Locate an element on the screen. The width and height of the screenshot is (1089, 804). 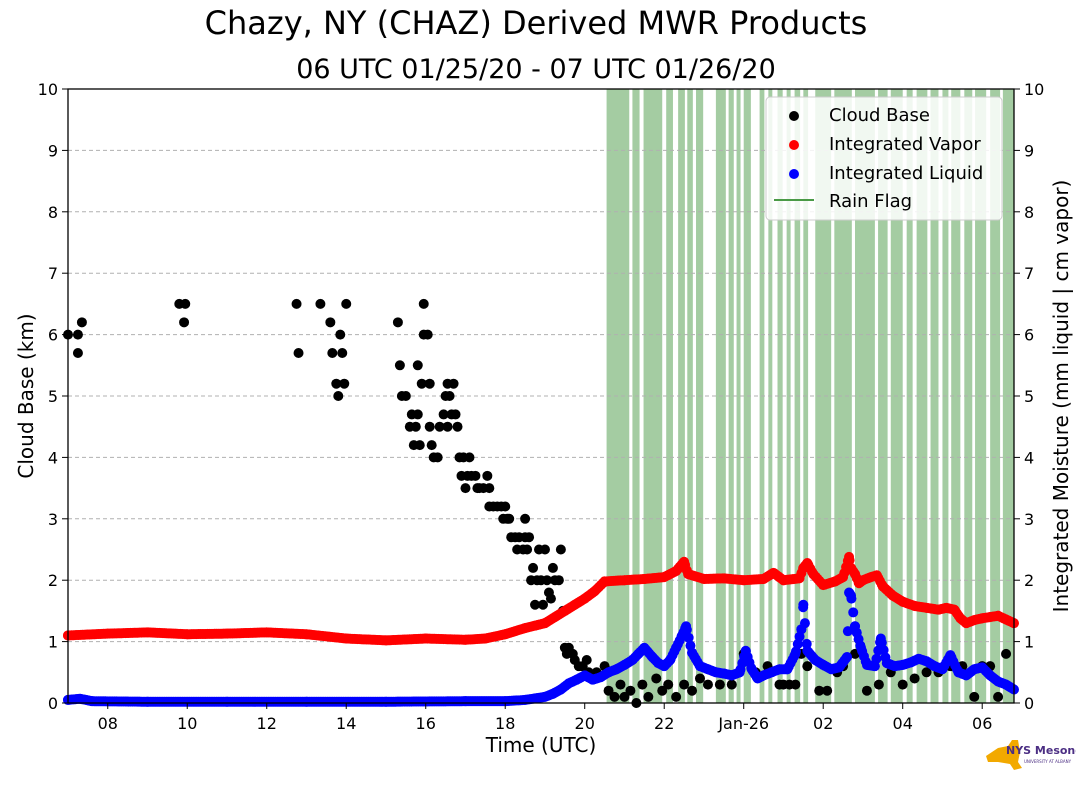
x-tick-label: 22 is located at coordinates (664, 723).